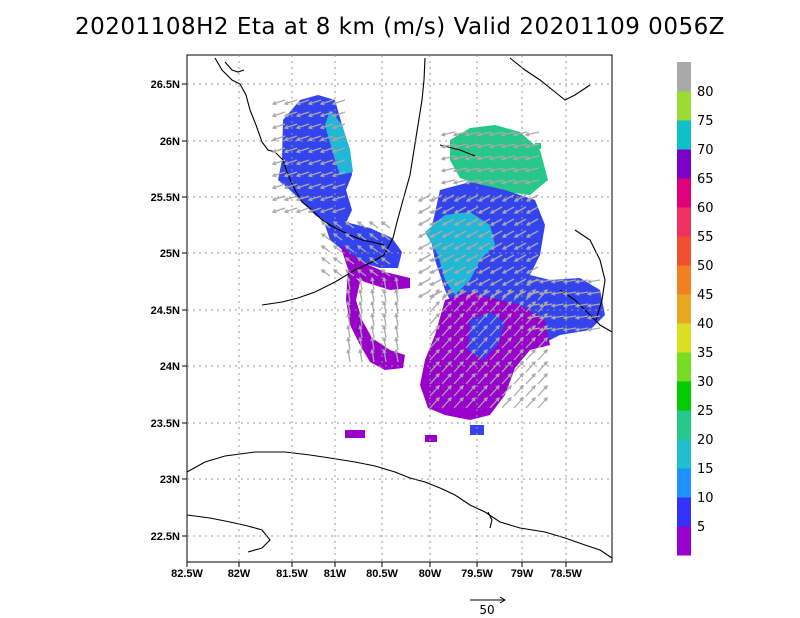 The width and height of the screenshot is (800, 618). What do you see at coordinates (705, 92) in the screenshot?
I see `colorbar-label: 80` at bounding box center [705, 92].